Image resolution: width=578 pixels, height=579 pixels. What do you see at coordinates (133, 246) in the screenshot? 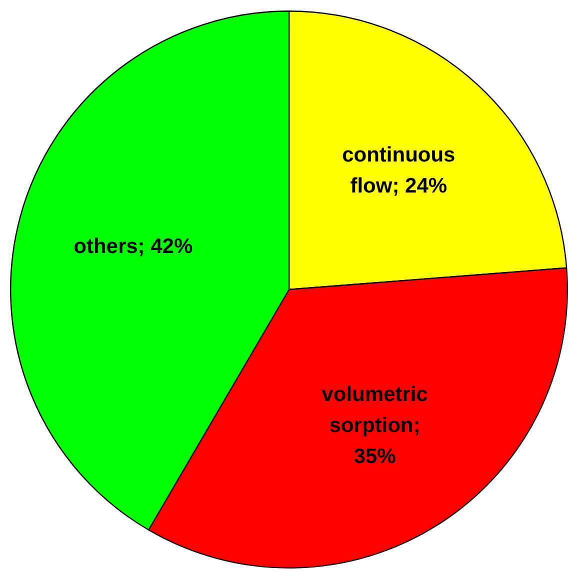
I see `slice-label: others; 42%` at bounding box center [133, 246].